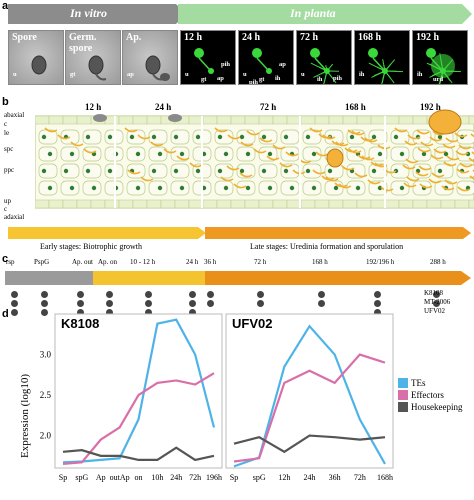  Describe the element at coordinates (208, 57) in the screenshot. I see `micrograph-tile: 12 h u gt ap pih` at that location.